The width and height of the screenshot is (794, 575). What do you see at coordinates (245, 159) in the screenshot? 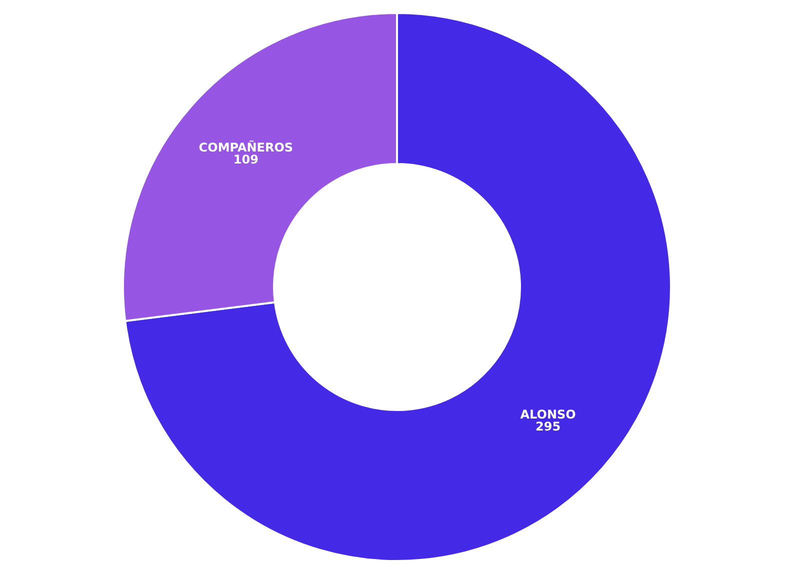
I see `data-label: 109` at bounding box center [245, 159].